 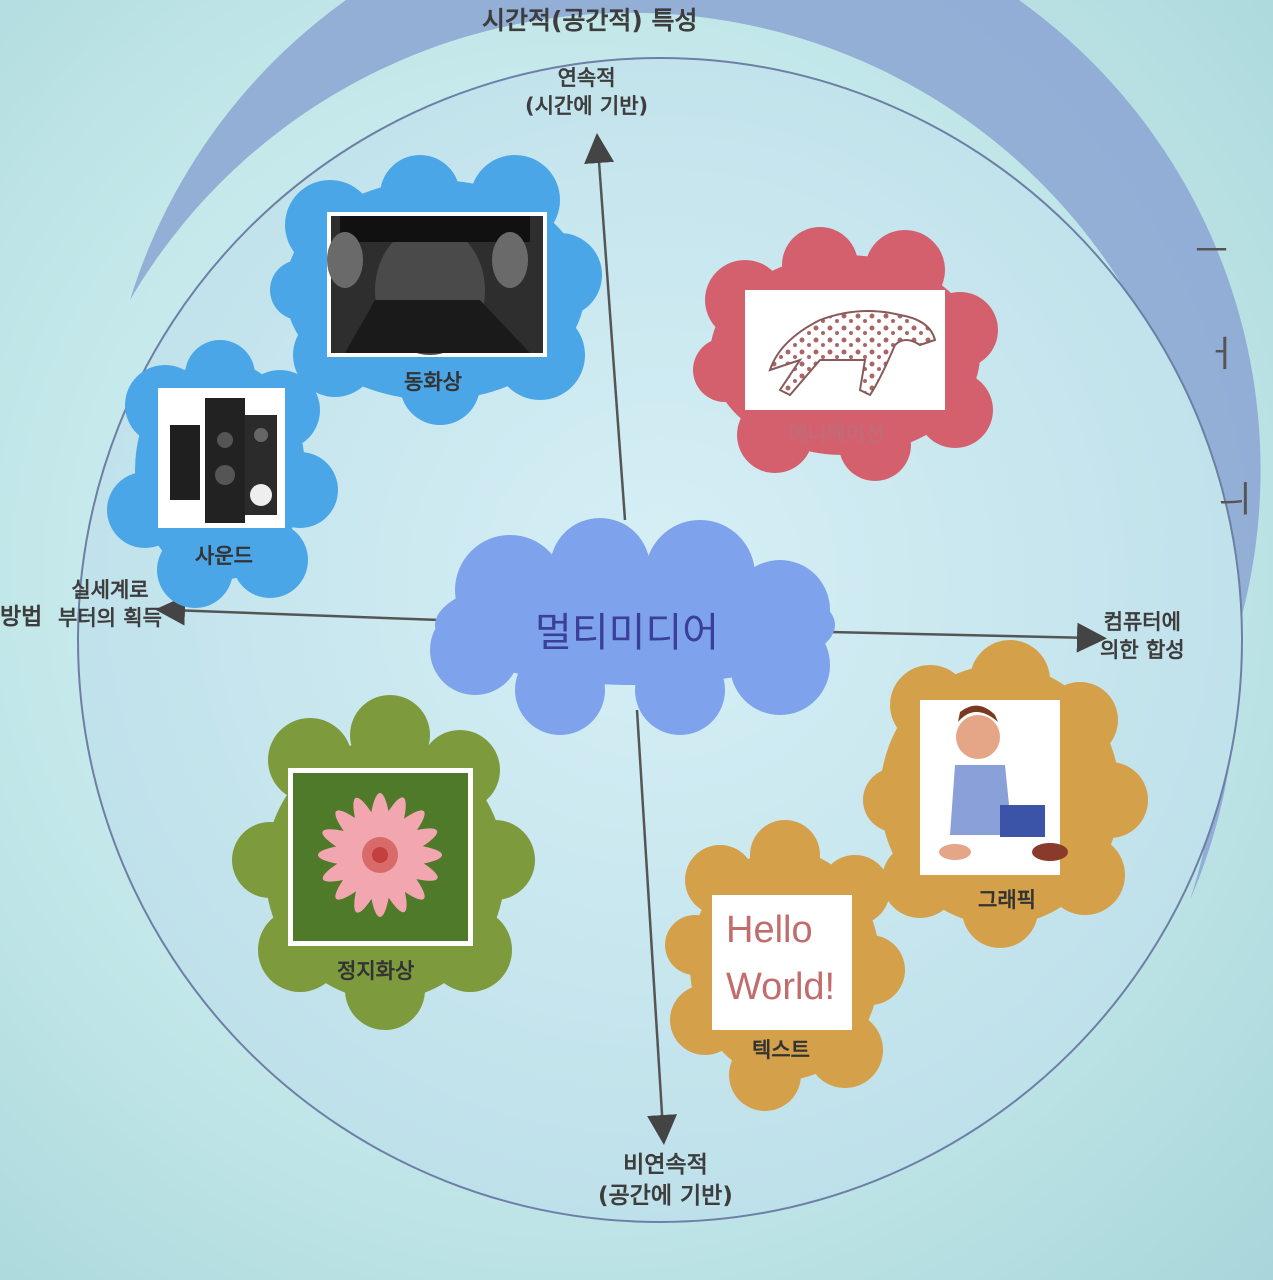 I want to click on caption-video: 동화상, so click(x=433, y=382).